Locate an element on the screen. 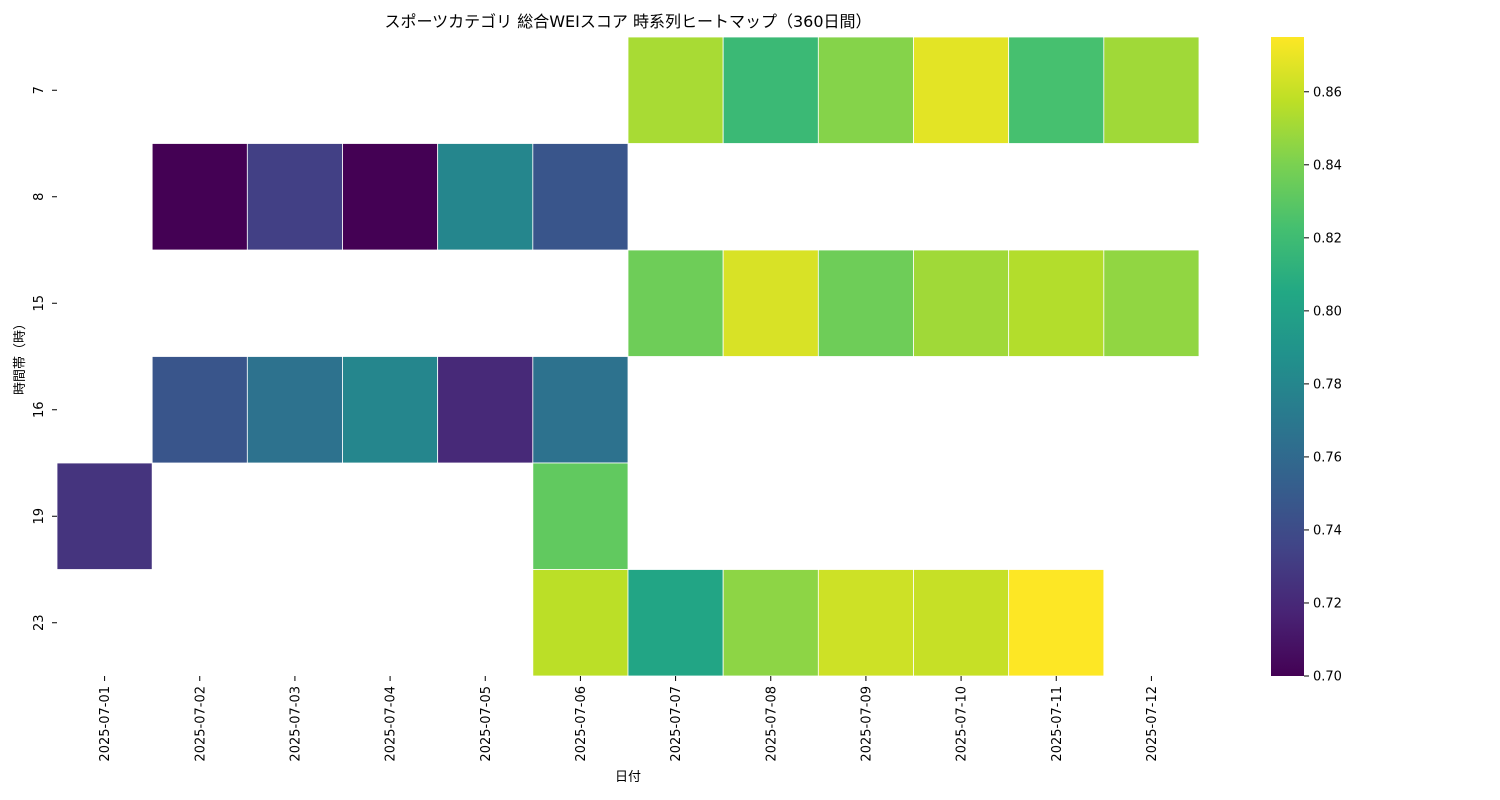  y-axis: 7 8 15 16 19 23 is located at coordinates (44, 358).